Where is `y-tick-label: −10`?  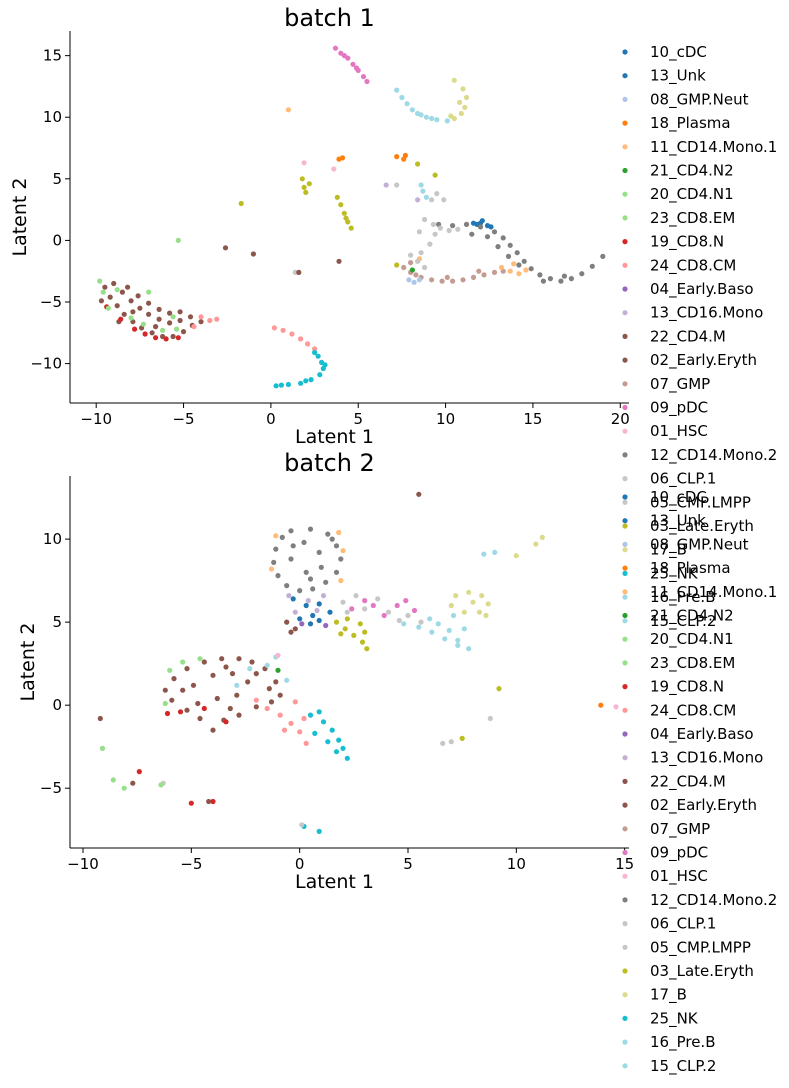 y-tick-label: −10 is located at coordinates (46, 364).